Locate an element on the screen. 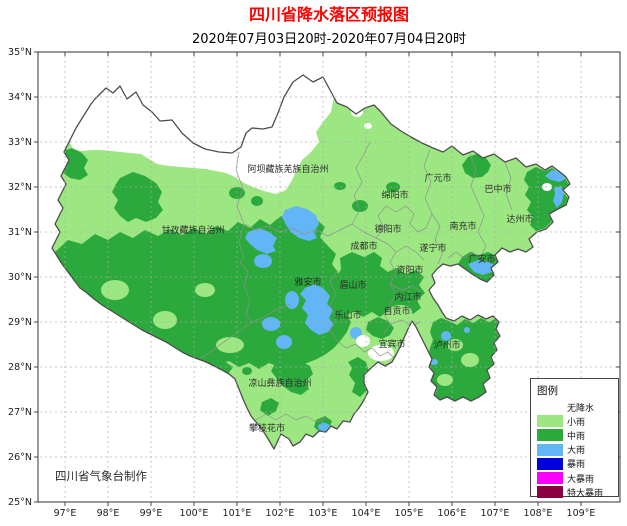 The image size is (627, 526). x-axis-tick-label: 106°E is located at coordinates (452, 513).